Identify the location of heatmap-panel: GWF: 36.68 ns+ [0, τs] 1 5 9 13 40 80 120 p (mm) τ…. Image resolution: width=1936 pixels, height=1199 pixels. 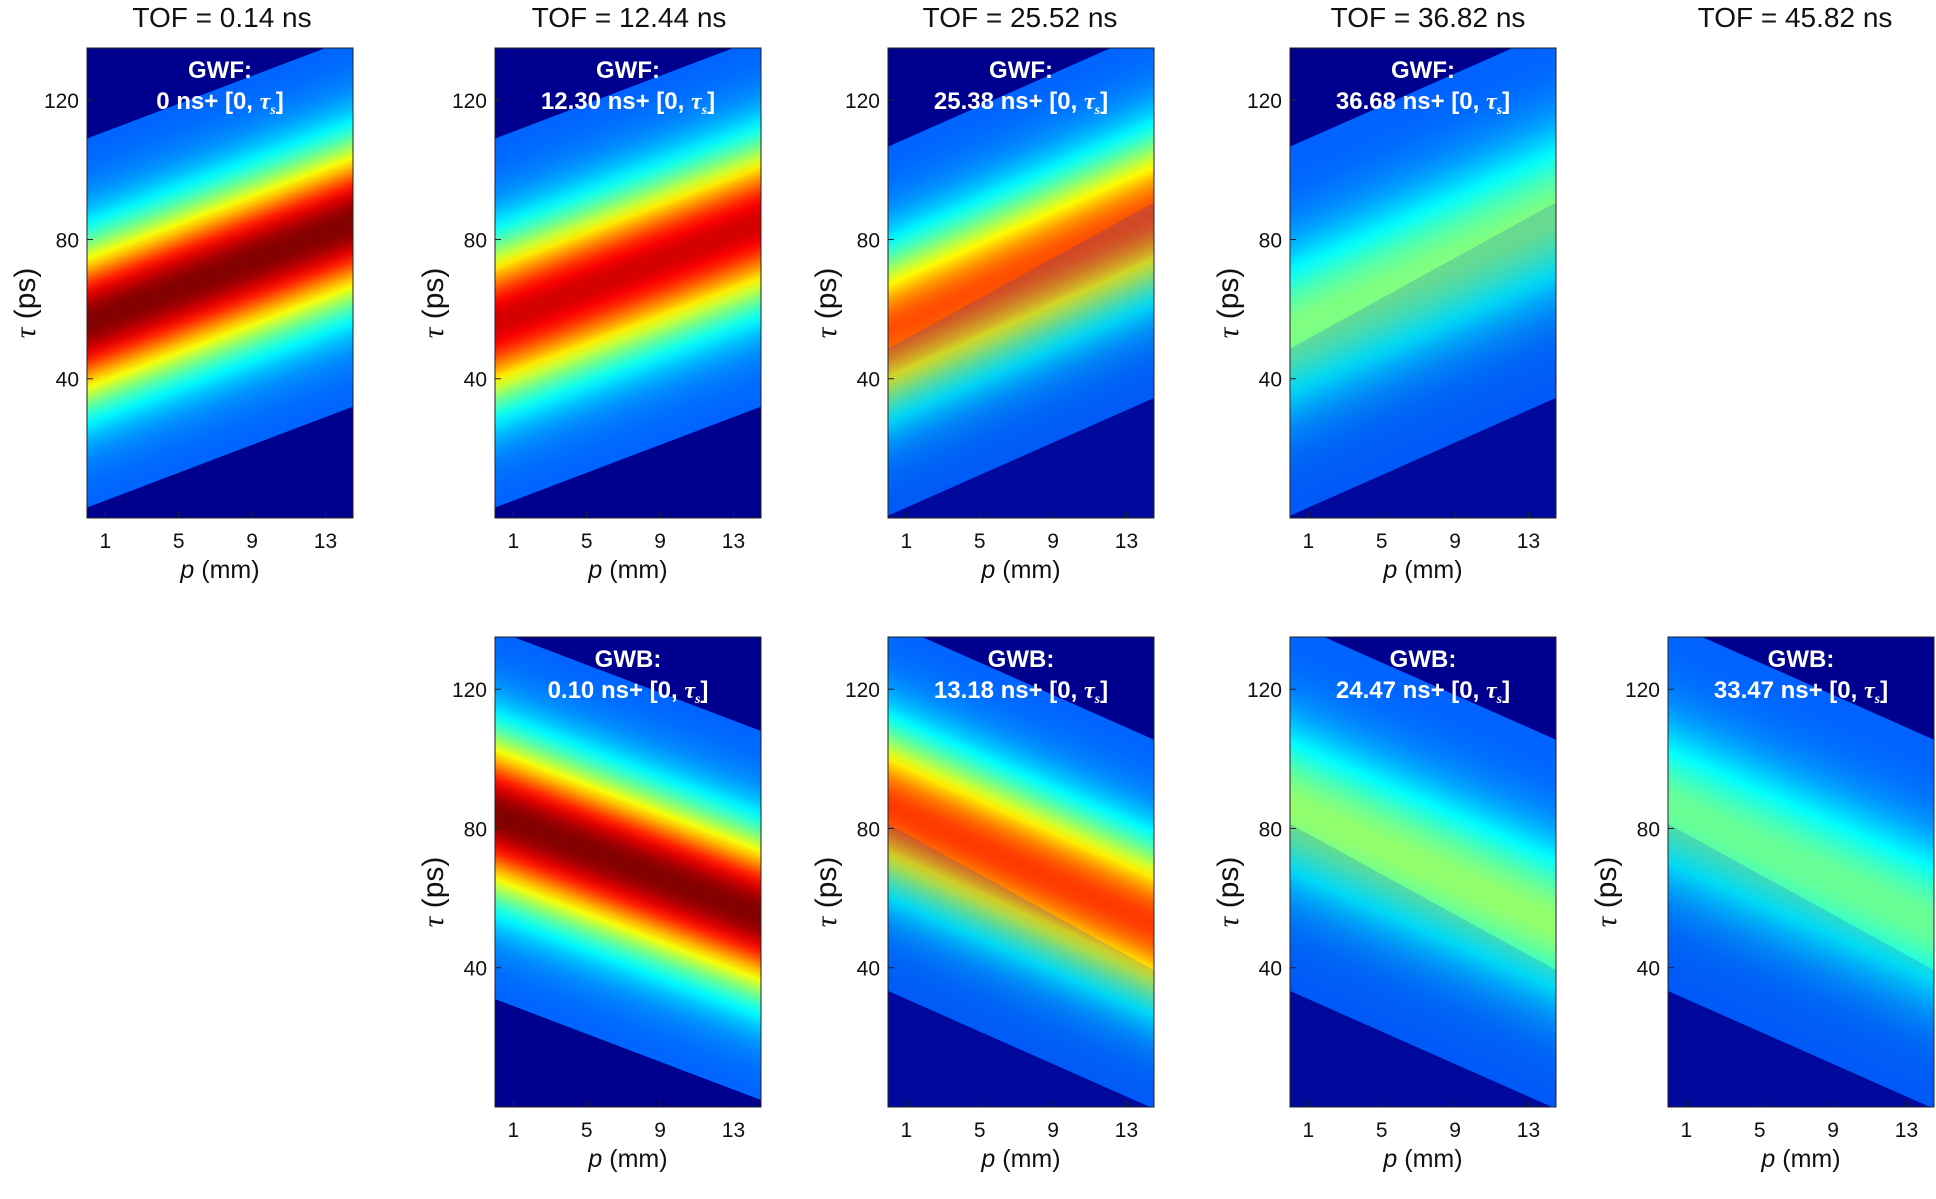
(1384, 315).